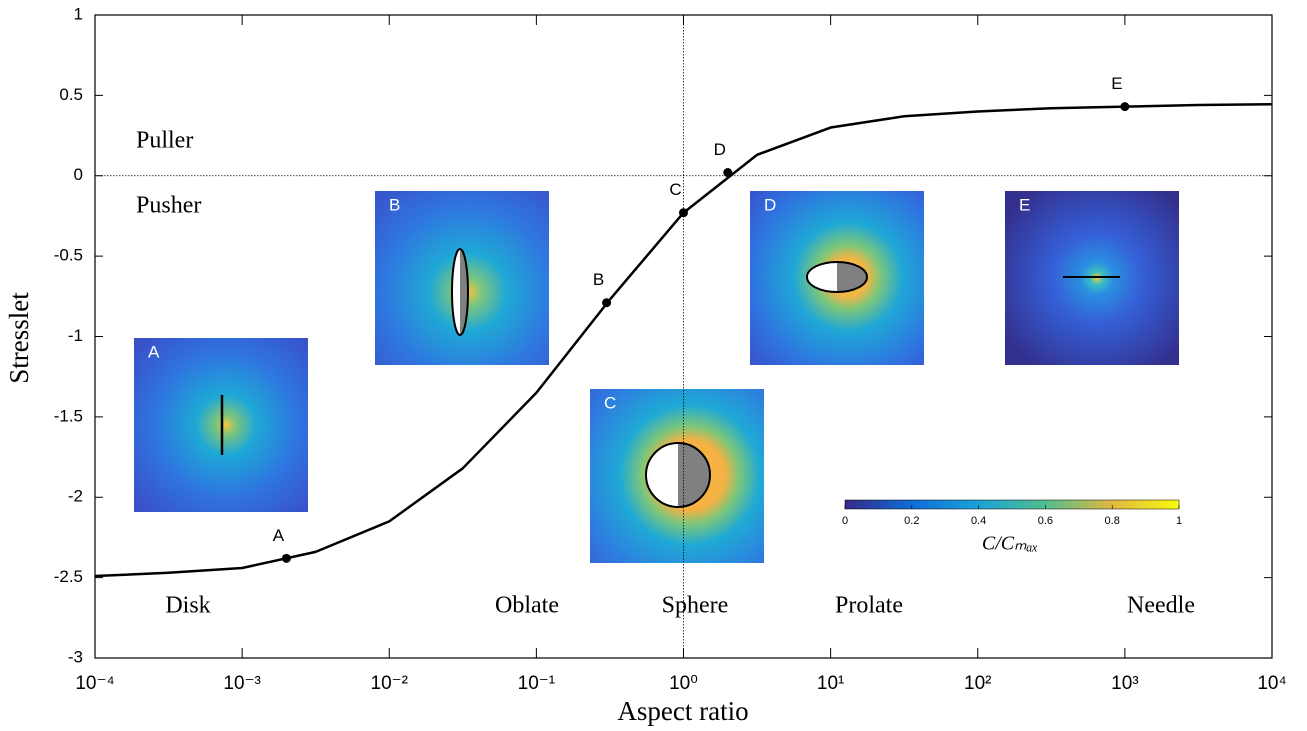  I want to click on inset-c, so click(677, 476).